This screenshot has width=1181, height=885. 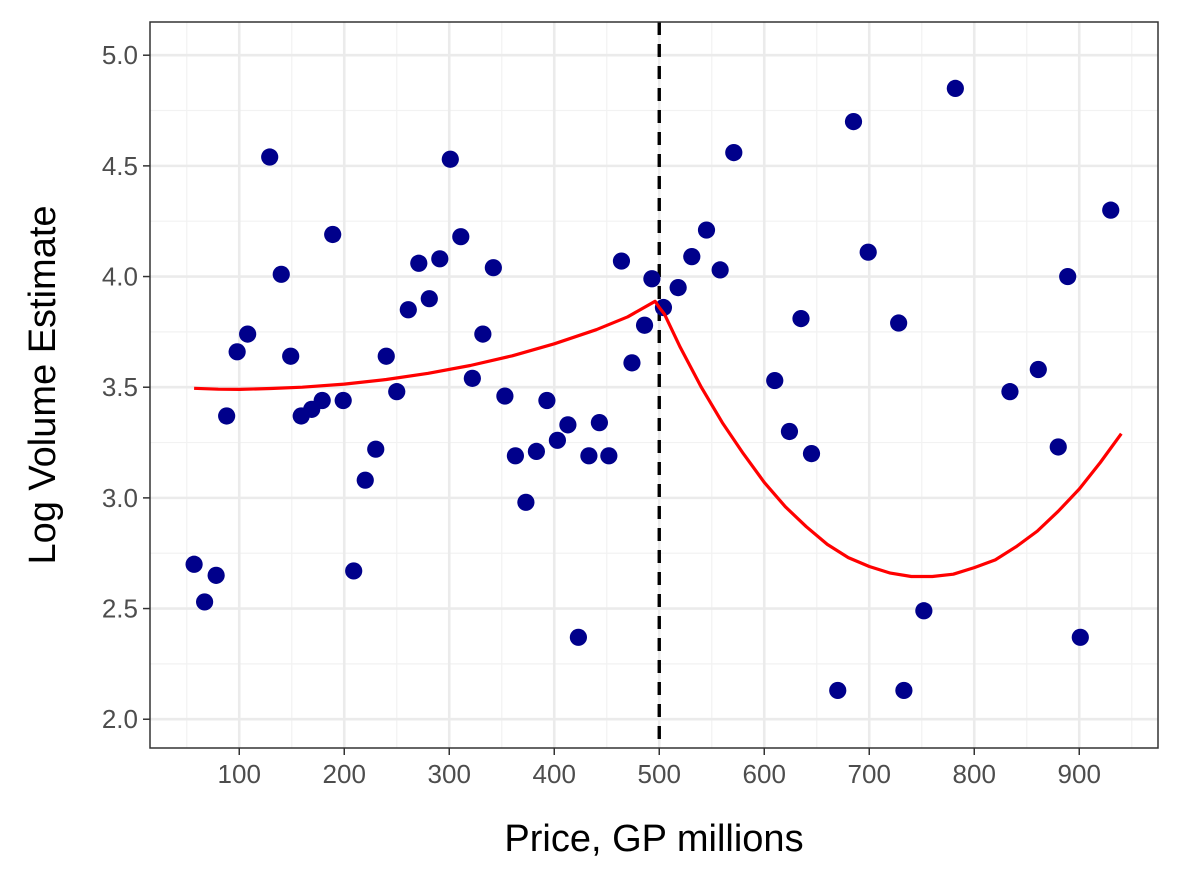 I want to click on x-tick-label: 100, so click(x=239, y=774).